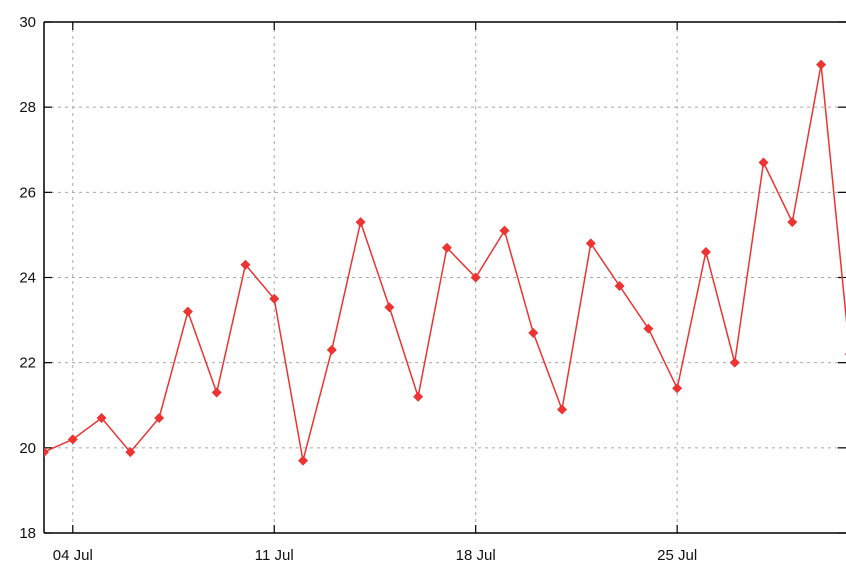  Describe the element at coordinates (27, 448) in the screenshot. I see `y-tick-label: 20` at that location.